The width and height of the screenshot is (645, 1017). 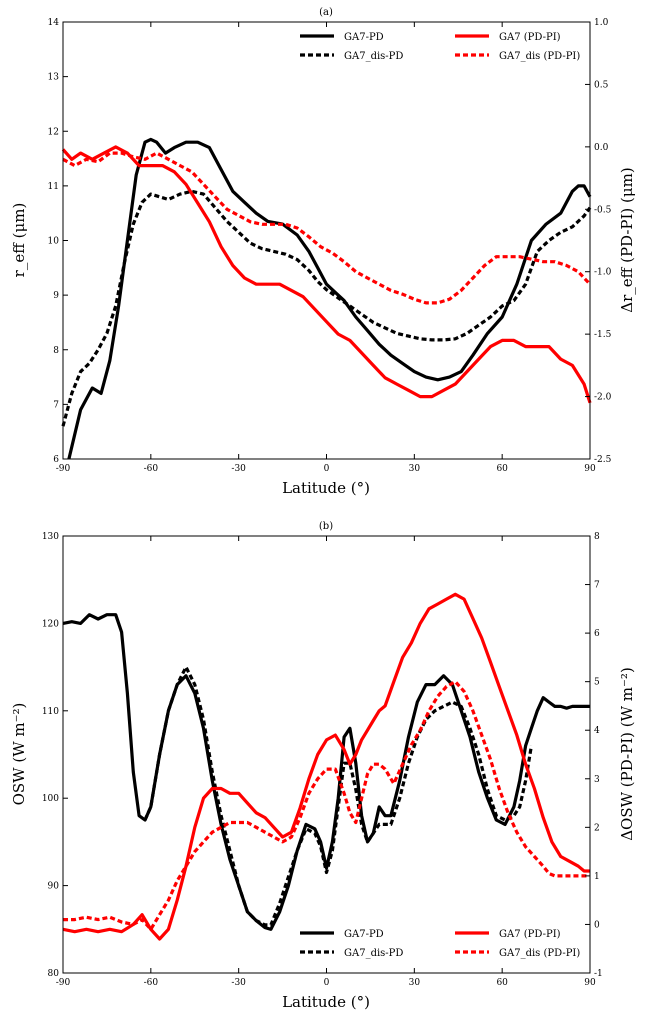 What do you see at coordinates (603, 273) in the screenshot?
I see `panel-a-right-tick-label: -1.0` at bounding box center [603, 273].